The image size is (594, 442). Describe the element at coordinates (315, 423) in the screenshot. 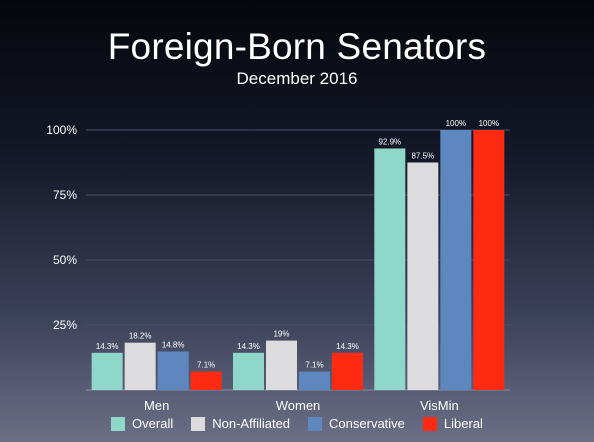

I see `legend-swatch-conservative` at that location.